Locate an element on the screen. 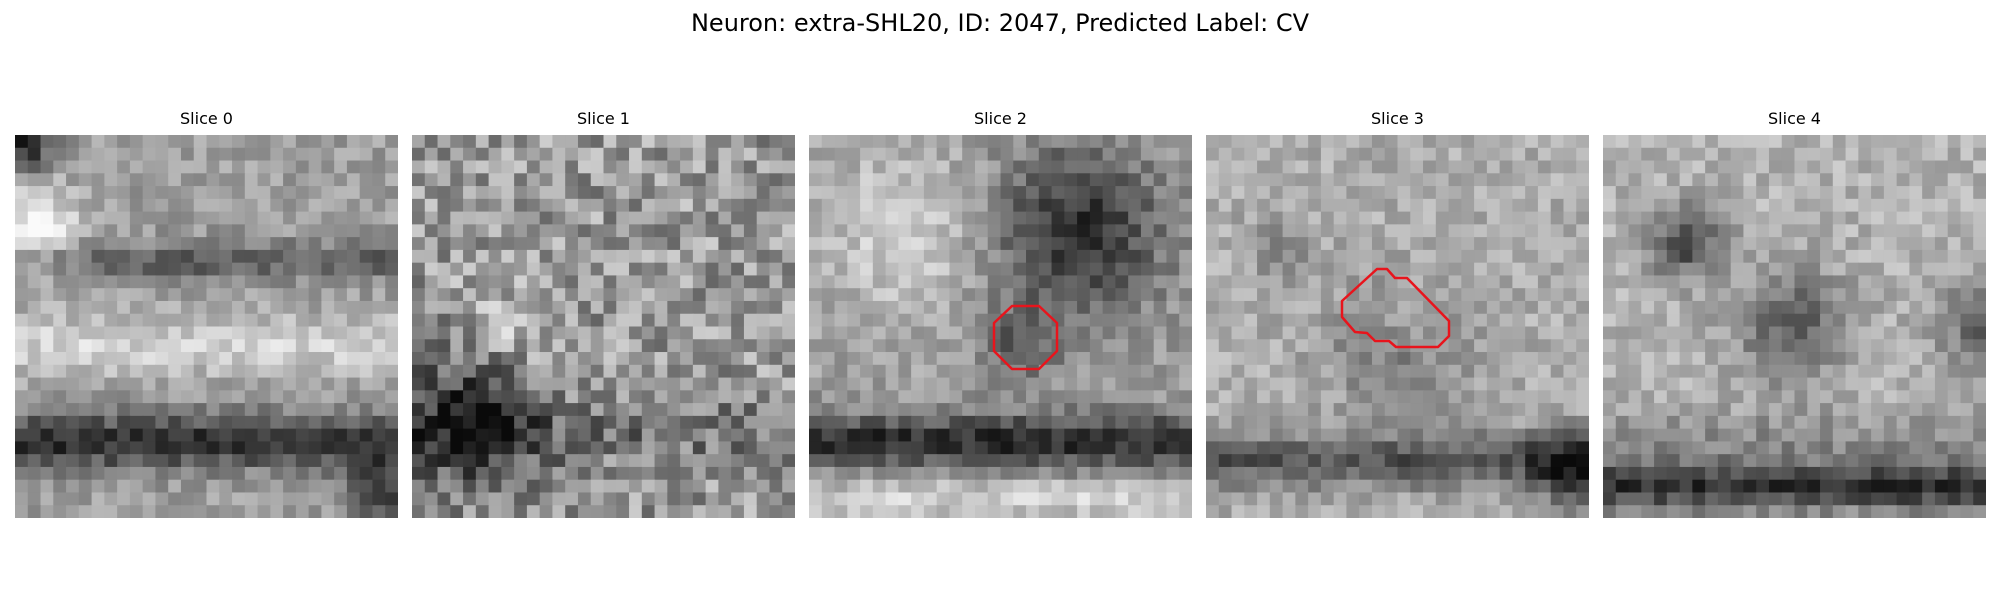 This screenshot has height=600, width=2000. slice-panel-0: Slice 0 is located at coordinates (206, 313).